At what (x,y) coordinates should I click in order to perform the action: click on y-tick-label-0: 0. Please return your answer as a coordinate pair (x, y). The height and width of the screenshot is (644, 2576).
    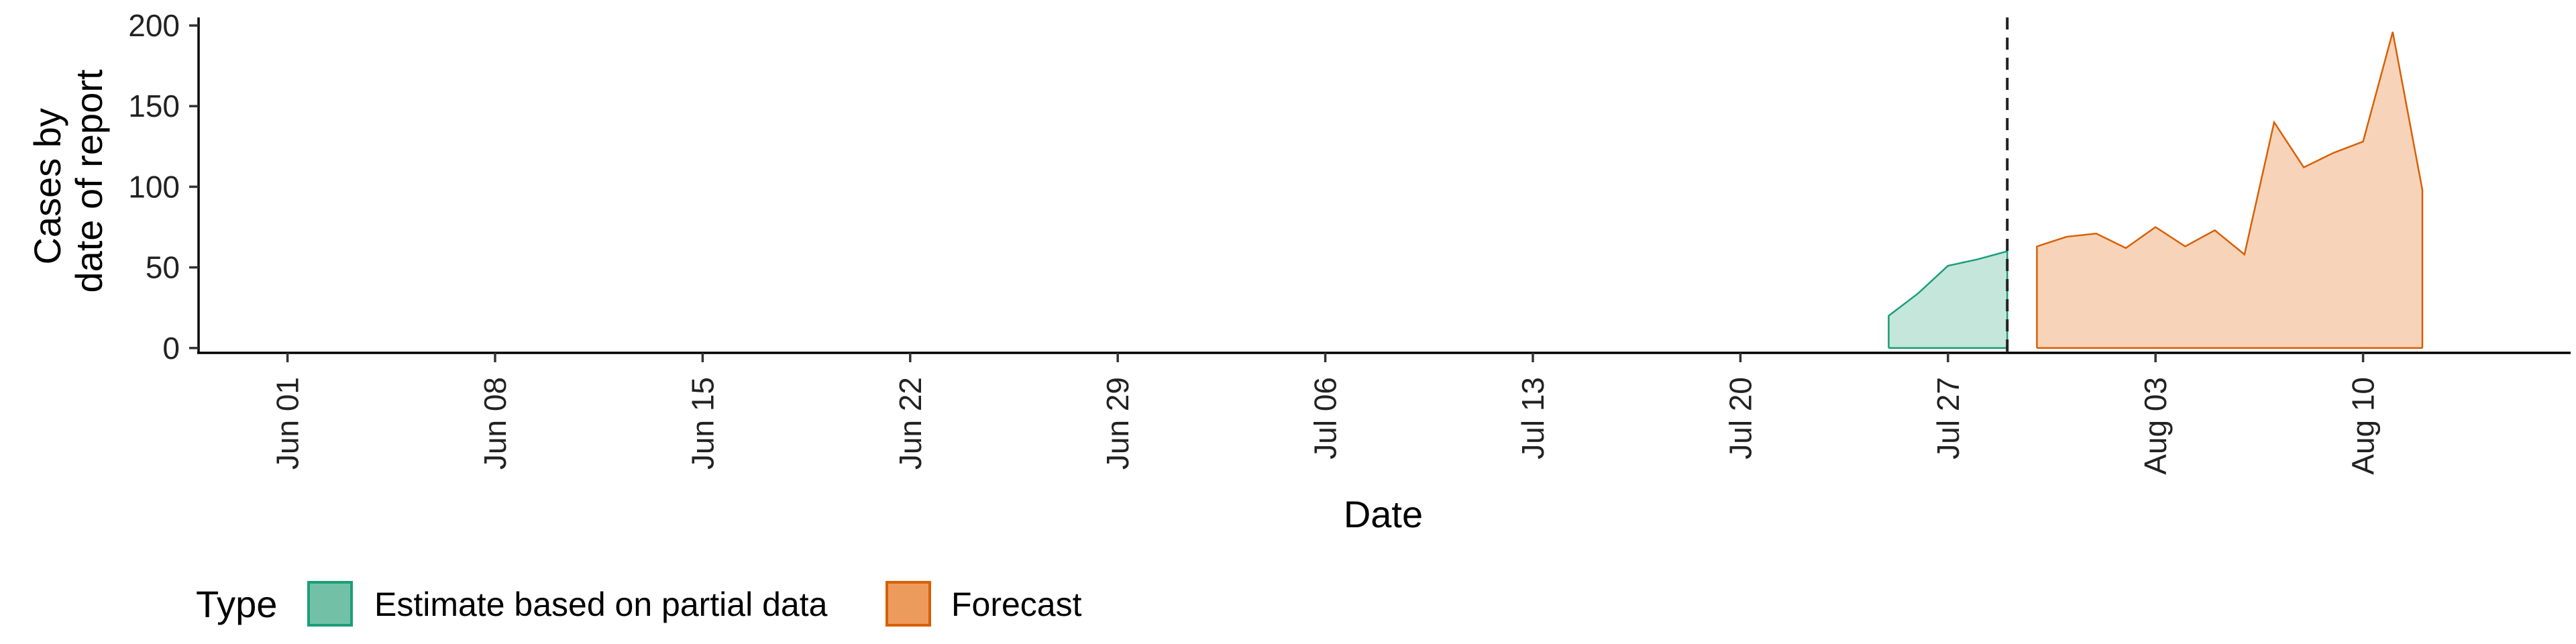
    Looking at the image, I should click on (171, 348).